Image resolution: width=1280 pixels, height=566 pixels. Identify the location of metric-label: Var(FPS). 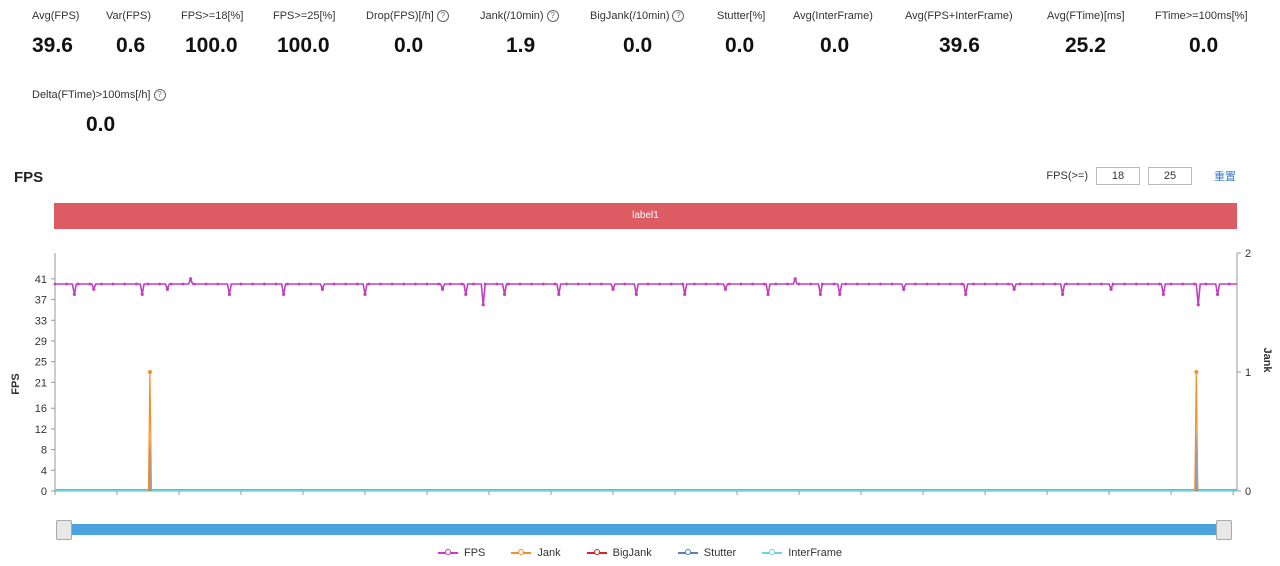
(129, 16).